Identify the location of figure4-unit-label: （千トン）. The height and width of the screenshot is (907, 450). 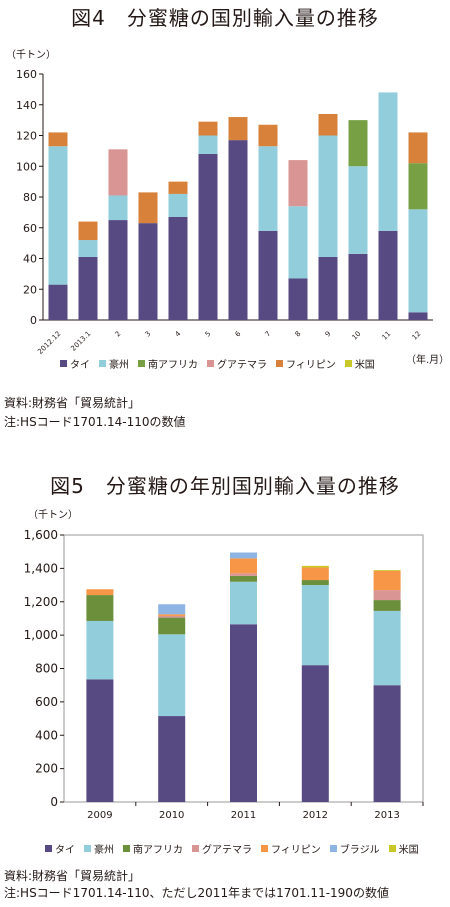
(31, 55).